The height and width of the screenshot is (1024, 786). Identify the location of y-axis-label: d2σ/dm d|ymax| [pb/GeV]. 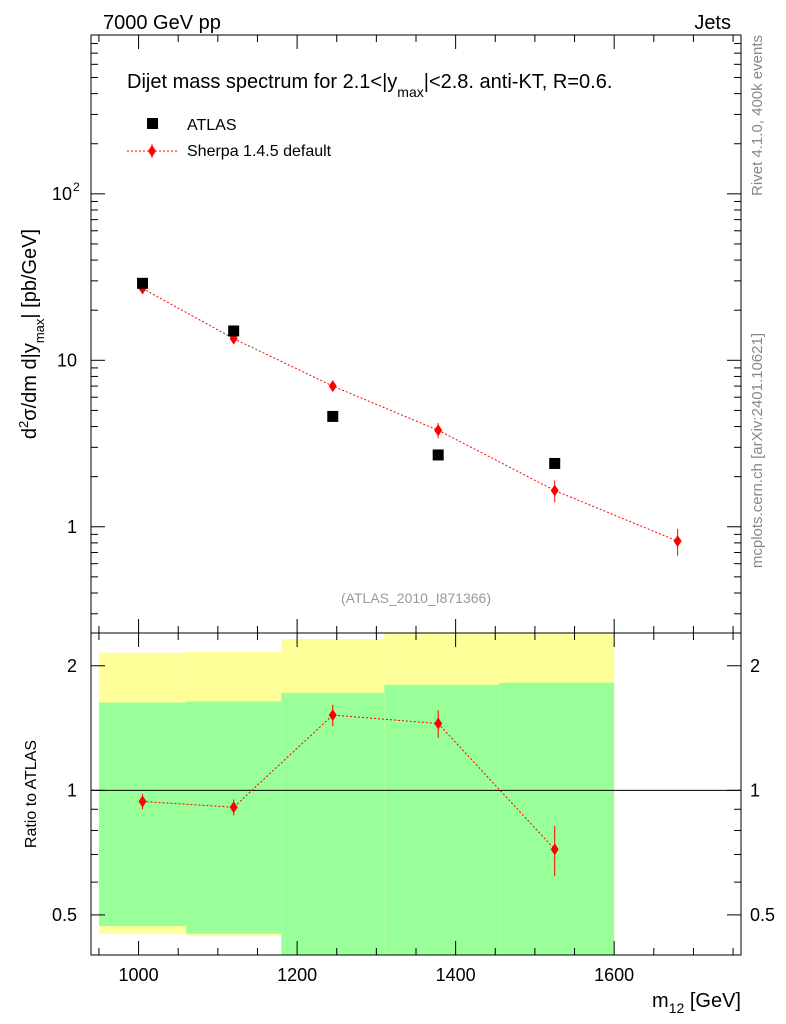
(31, 334).